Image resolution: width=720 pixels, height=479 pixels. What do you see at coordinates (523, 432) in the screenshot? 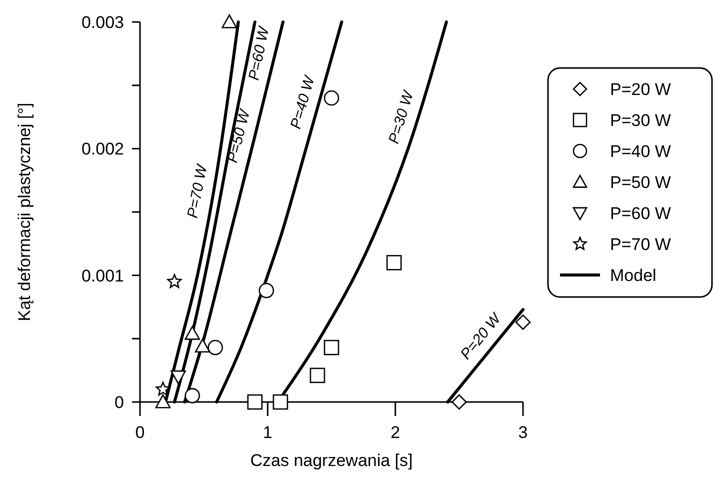
I see `x-tick-label: 3` at bounding box center [523, 432].